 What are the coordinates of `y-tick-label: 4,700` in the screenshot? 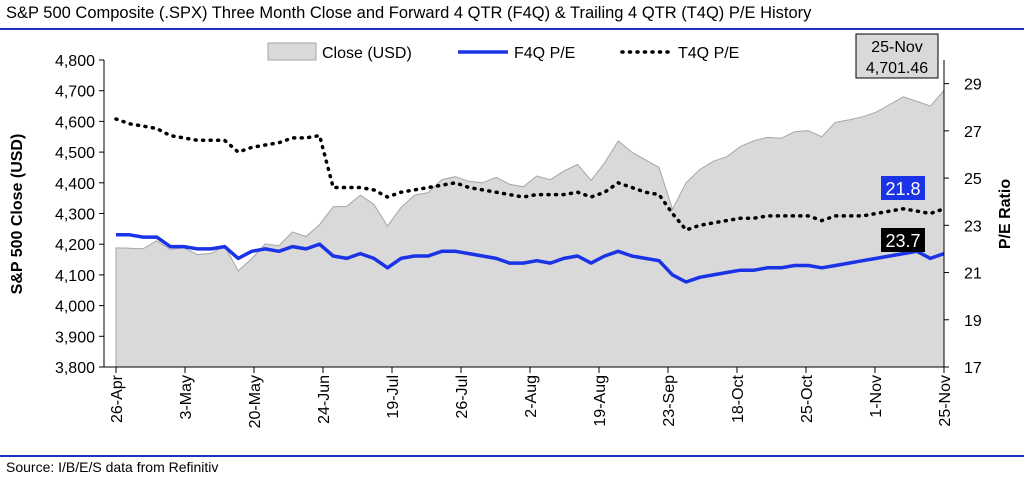 It's located at (75, 92).